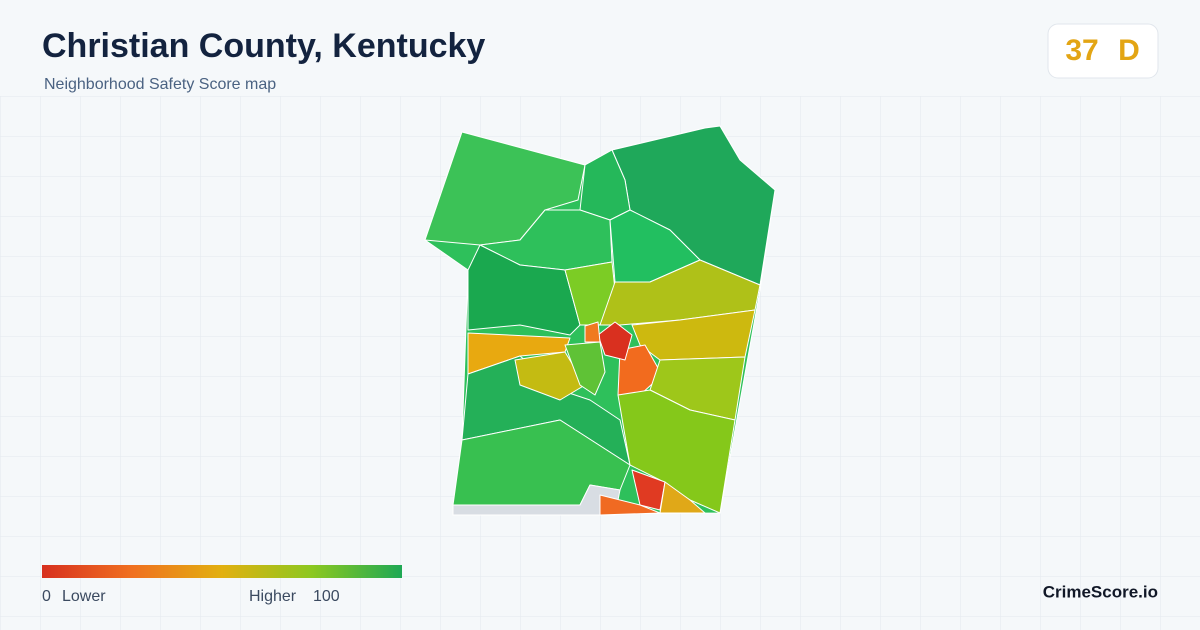 The width and height of the screenshot is (1200, 630). What do you see at coordinates (46, 596) in the screenshot?
I see `legend-min: 0` at bounding box center [46, 596].